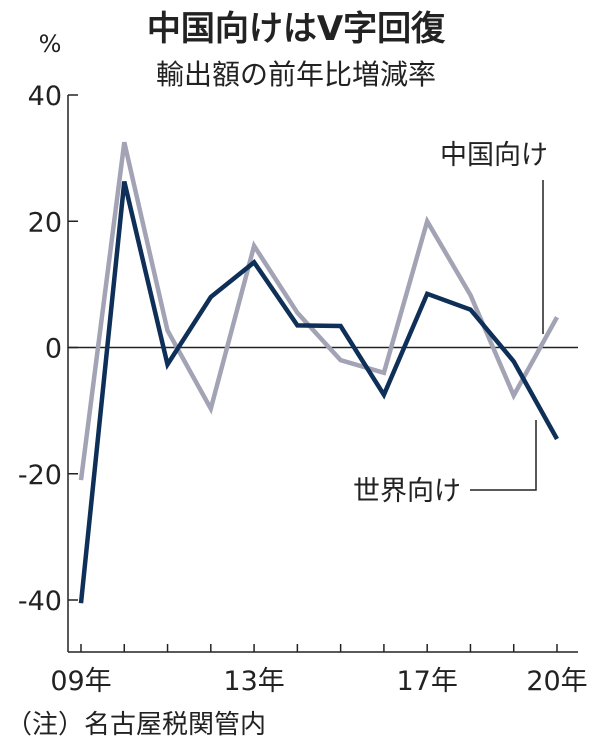 The height and width of the screenshot is (756, 596). I want to click on x-tick-label: 20年, so click(556, 681).